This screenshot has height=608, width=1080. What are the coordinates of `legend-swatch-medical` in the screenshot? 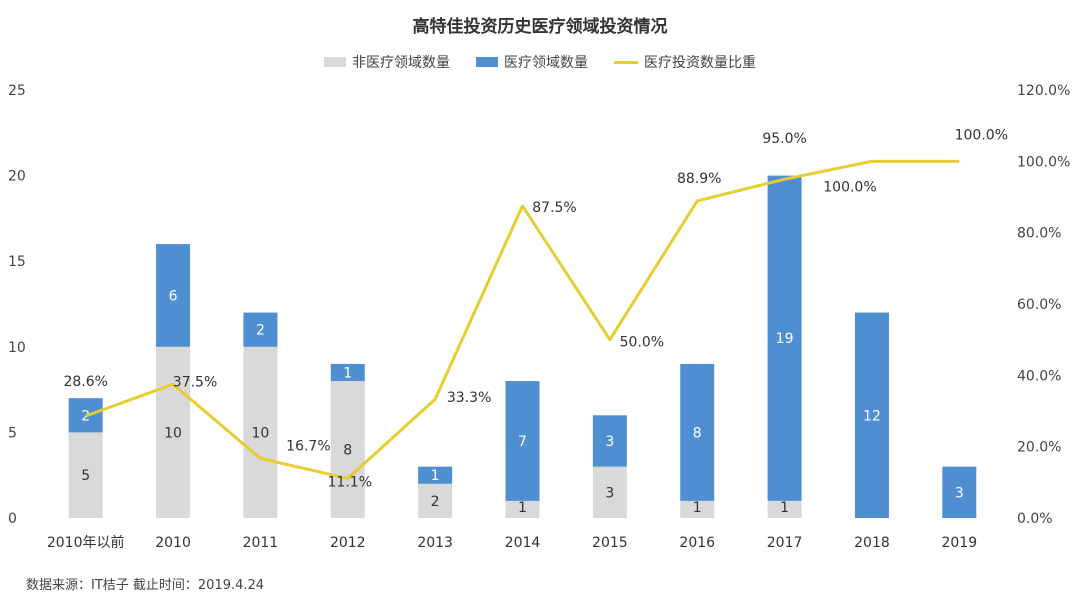 It's located at (487, 62).